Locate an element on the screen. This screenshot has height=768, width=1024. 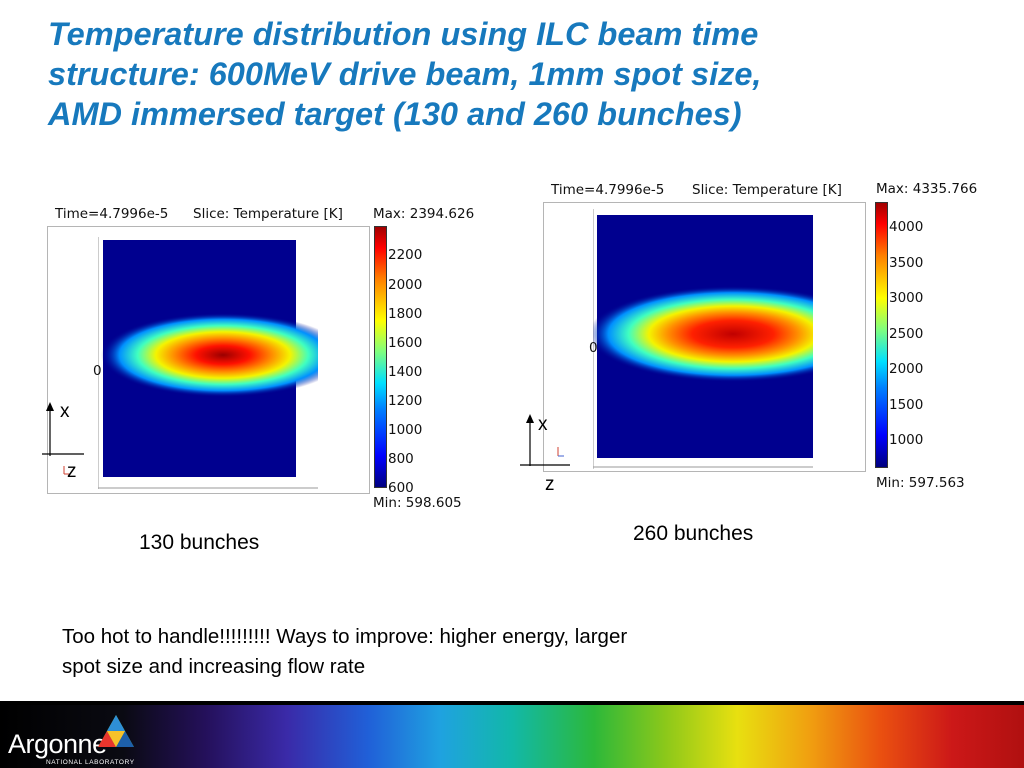
colorbar-tick: 3500 is located at coordinates (906, 263).